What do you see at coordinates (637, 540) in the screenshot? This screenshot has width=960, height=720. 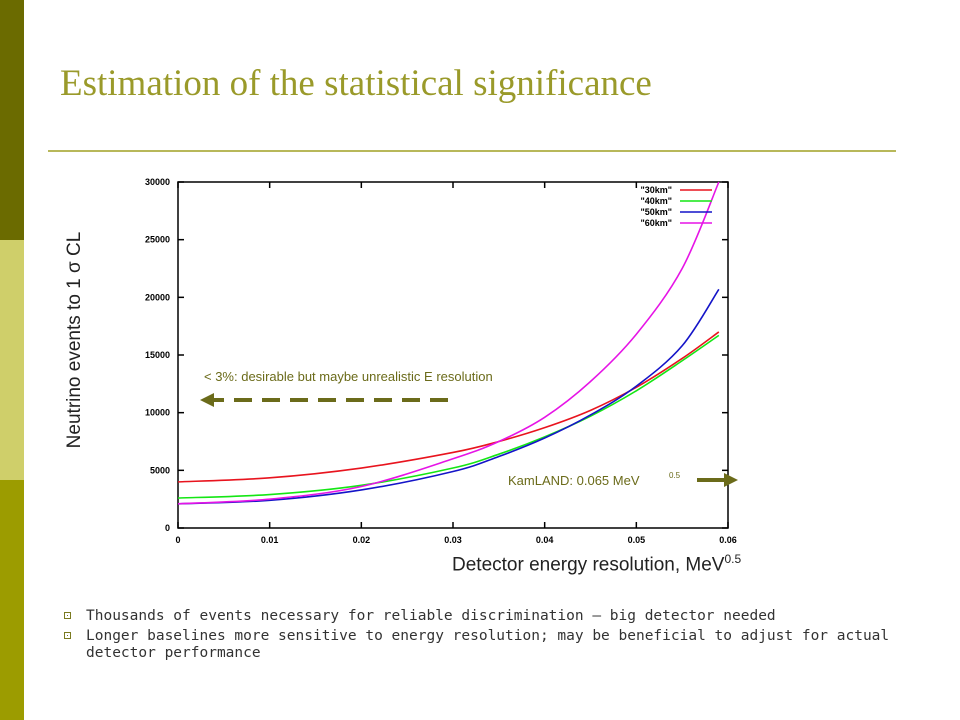 I see `x-tick-label: 0.05` at bounding box center [637, 540].